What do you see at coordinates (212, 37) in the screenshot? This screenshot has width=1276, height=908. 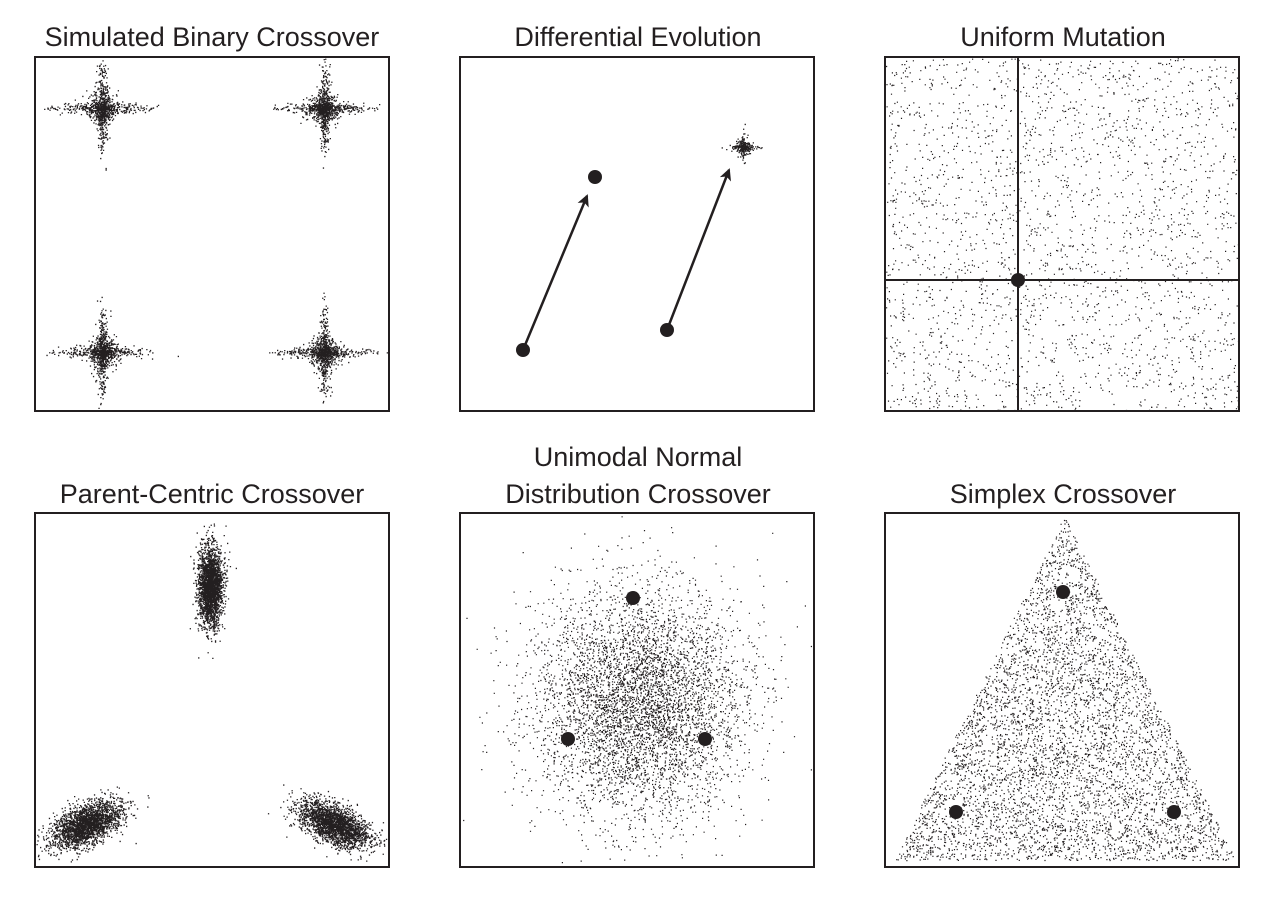 I see `panel-title-sbx: Simulated Binary Crossover` at bounding box center [212, 37].